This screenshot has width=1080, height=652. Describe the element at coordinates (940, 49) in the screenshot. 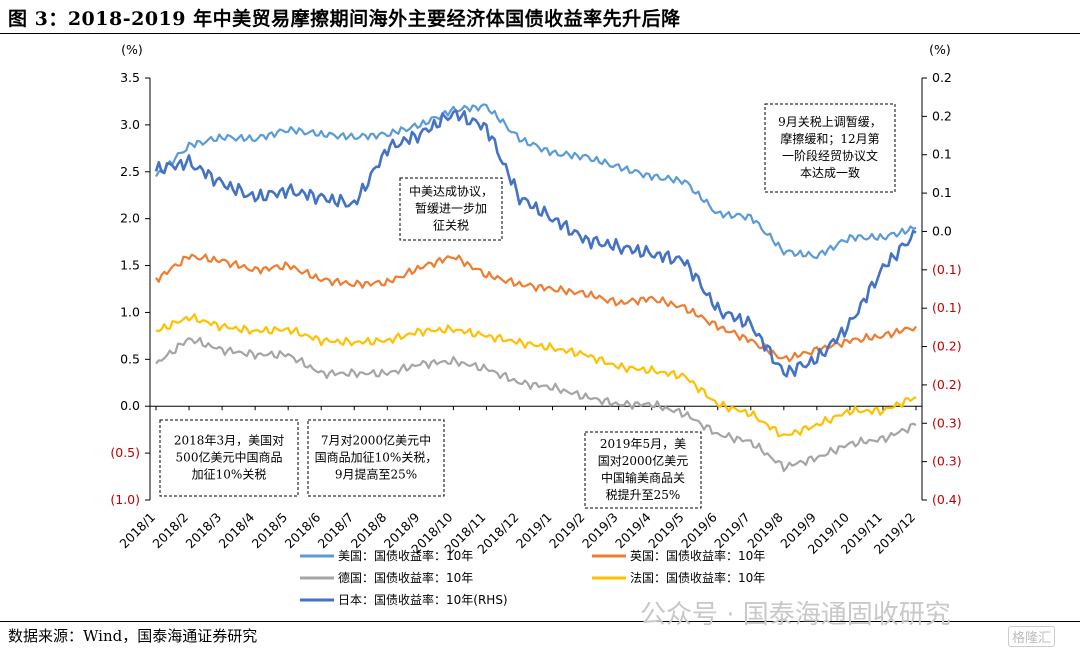

I see `right-axis-unit: (%)` at that location.